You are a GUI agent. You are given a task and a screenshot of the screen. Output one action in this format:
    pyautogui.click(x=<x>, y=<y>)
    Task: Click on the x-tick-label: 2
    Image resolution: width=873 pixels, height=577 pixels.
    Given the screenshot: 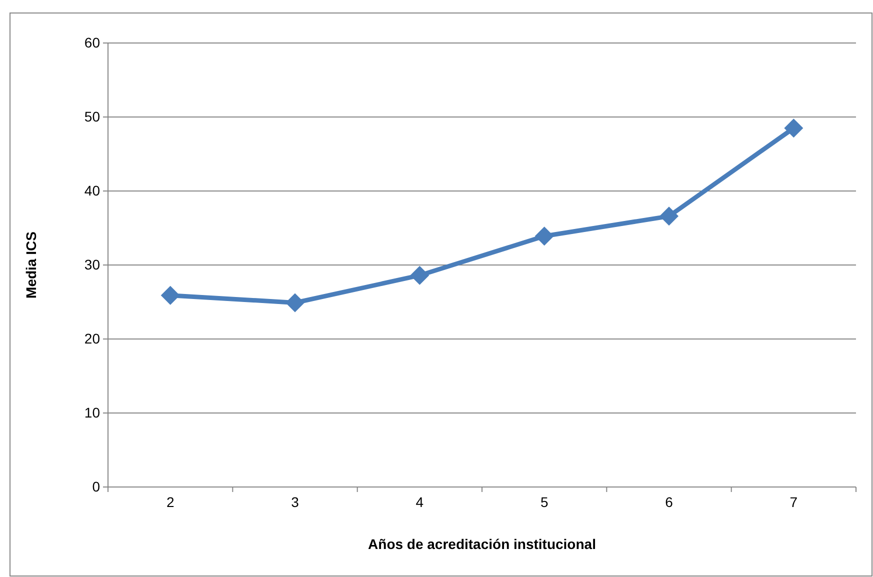 What is the action you would take?
    pyautogui.click(x=170, y=502)
    